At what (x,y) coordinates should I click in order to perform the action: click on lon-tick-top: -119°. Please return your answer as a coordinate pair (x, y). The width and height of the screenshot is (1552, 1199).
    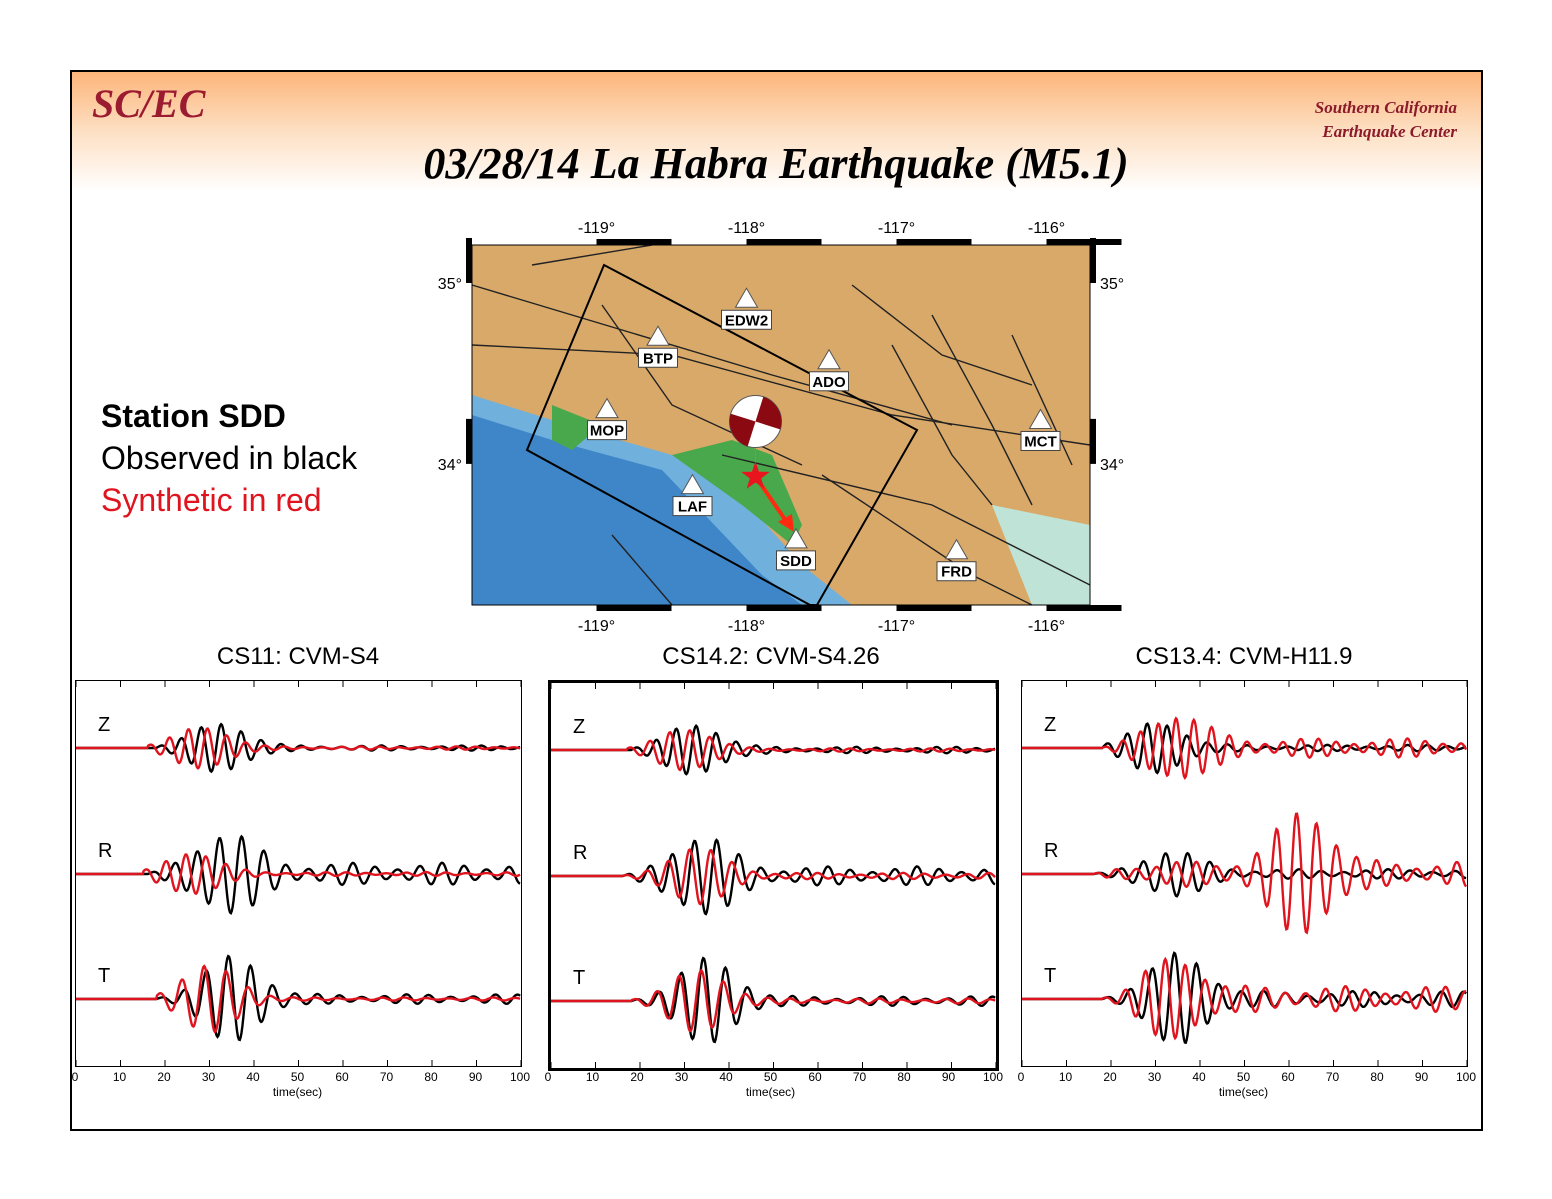
    Looking at the image, I should click on (596, 228).